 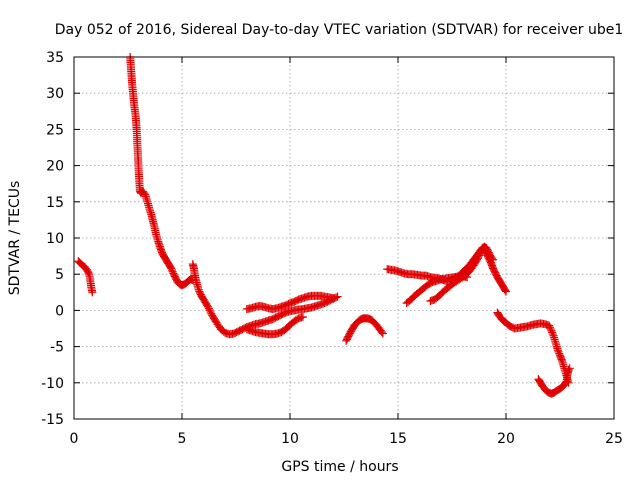 I want to click on x-tick-label: 15, so click(x=398, y=439).